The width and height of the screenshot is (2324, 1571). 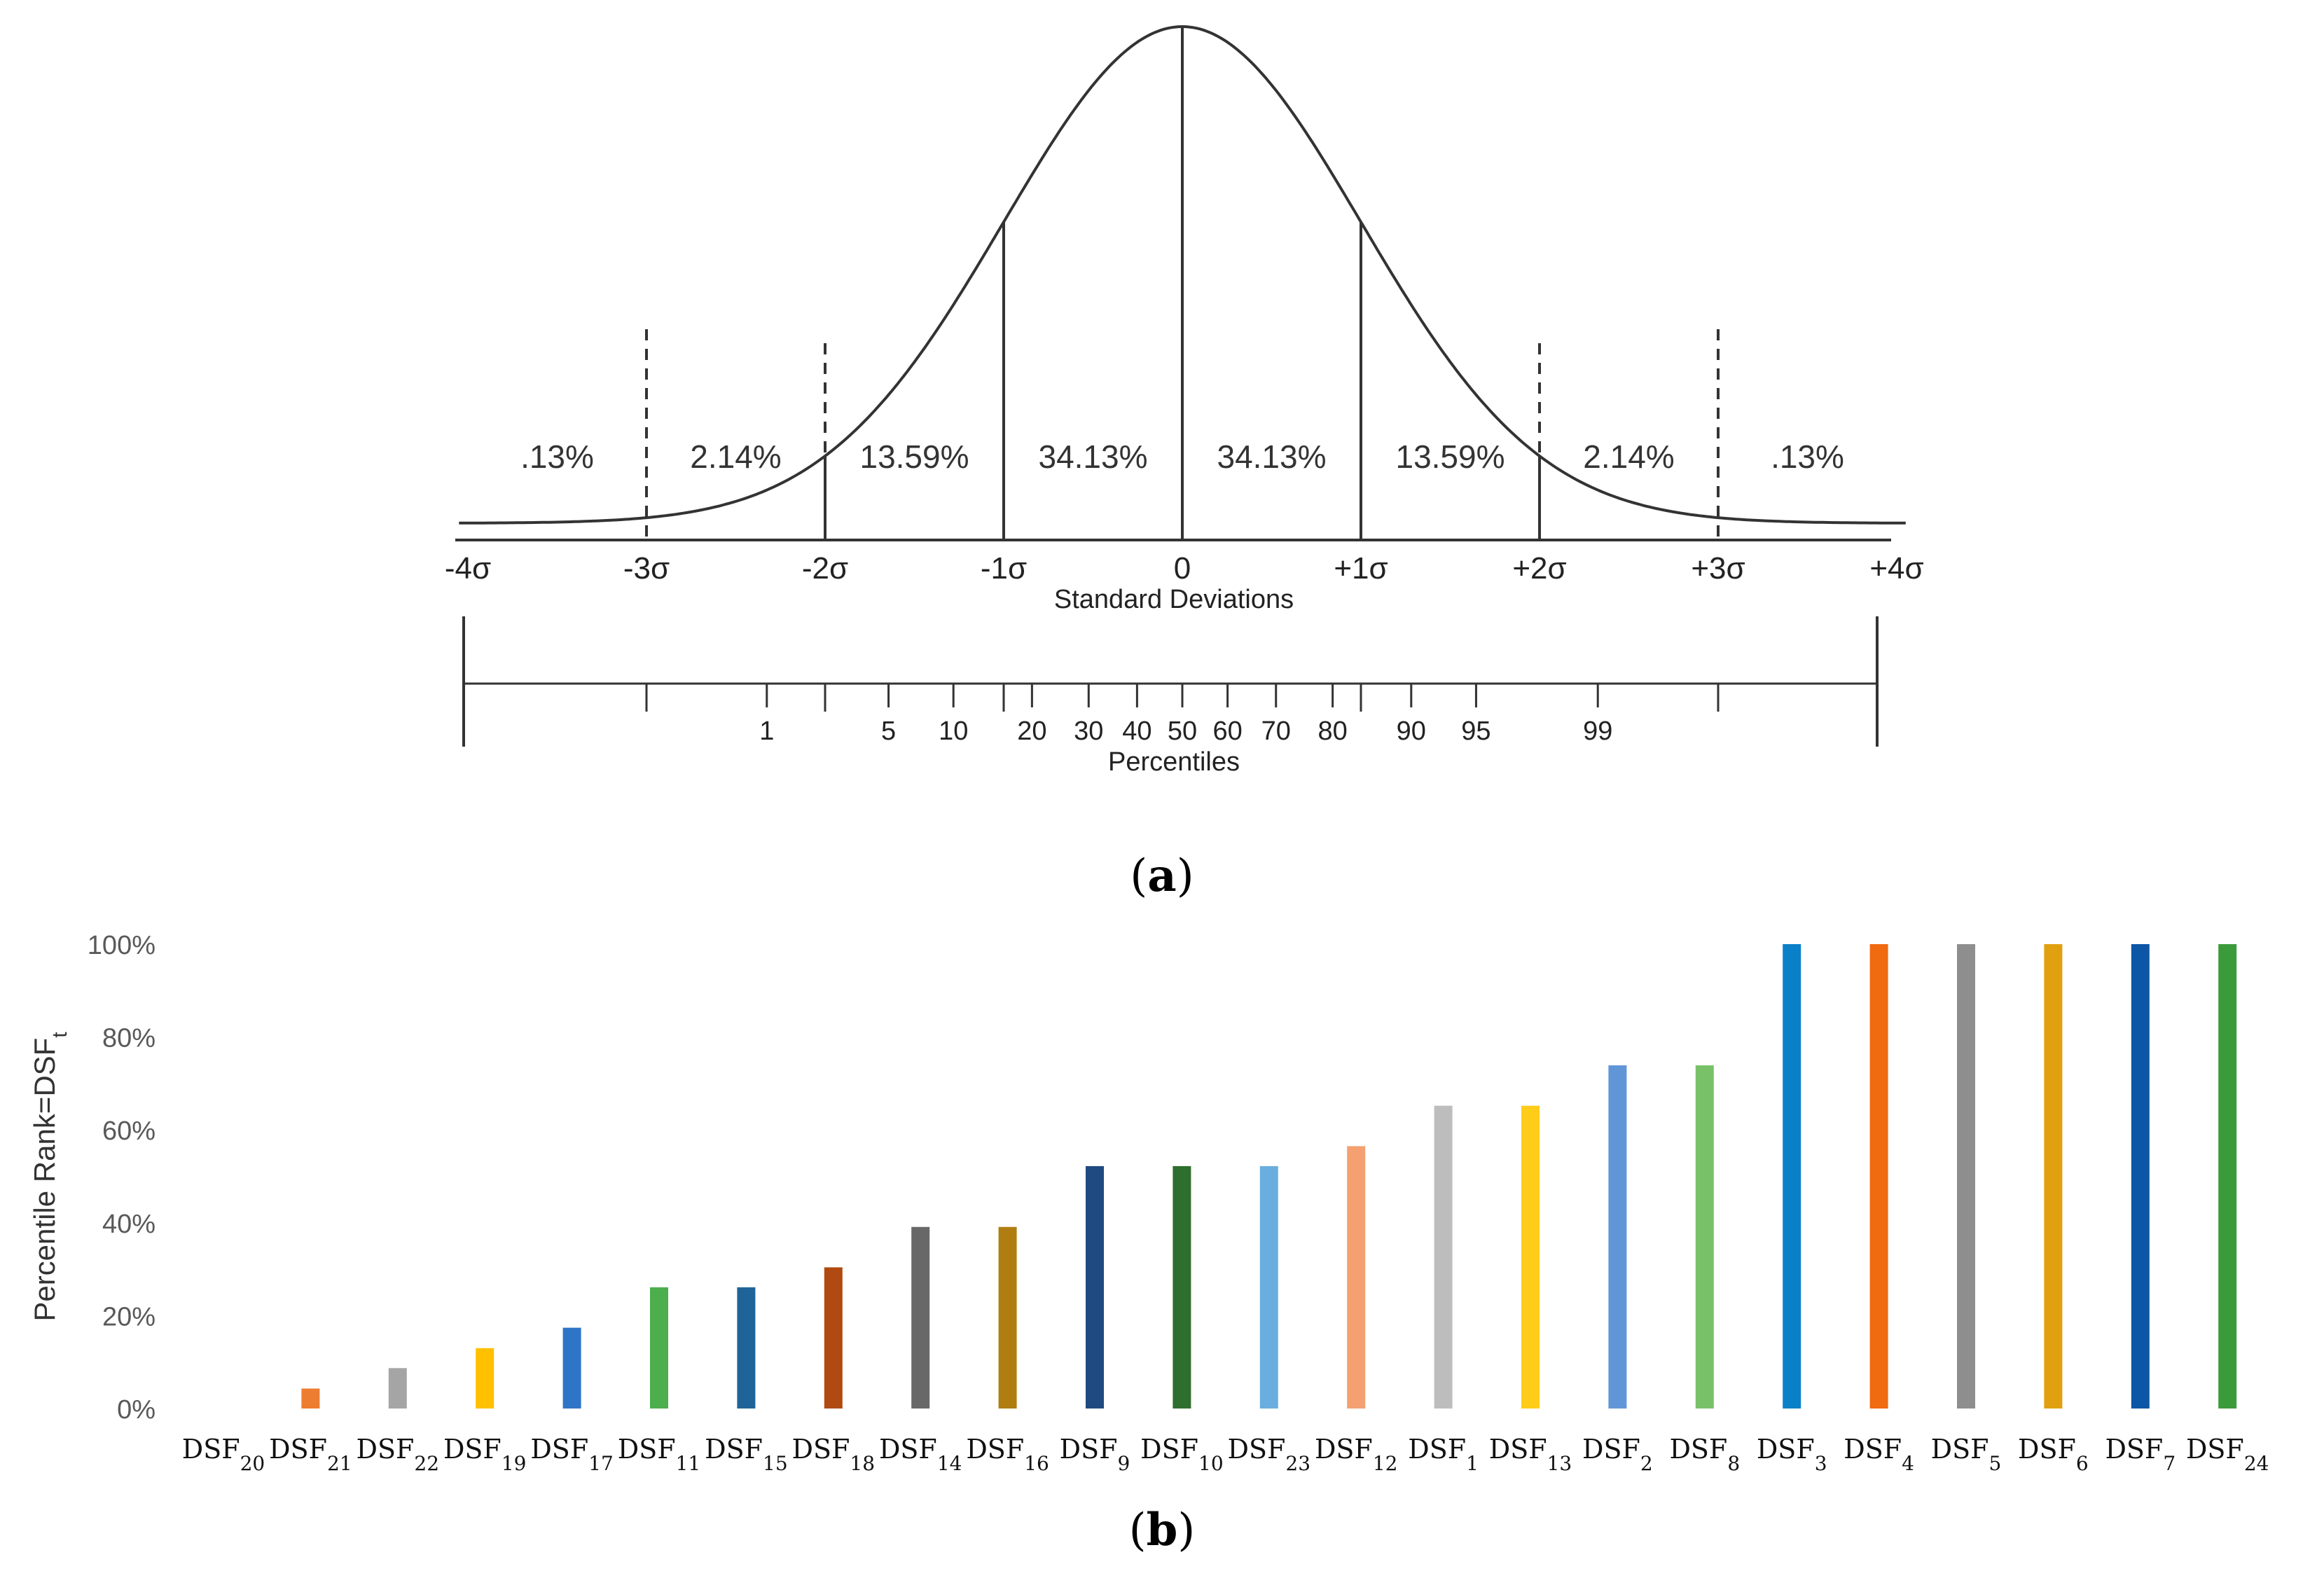 I want to click on category-label: DSF1, so click(x=1443, y=1454).